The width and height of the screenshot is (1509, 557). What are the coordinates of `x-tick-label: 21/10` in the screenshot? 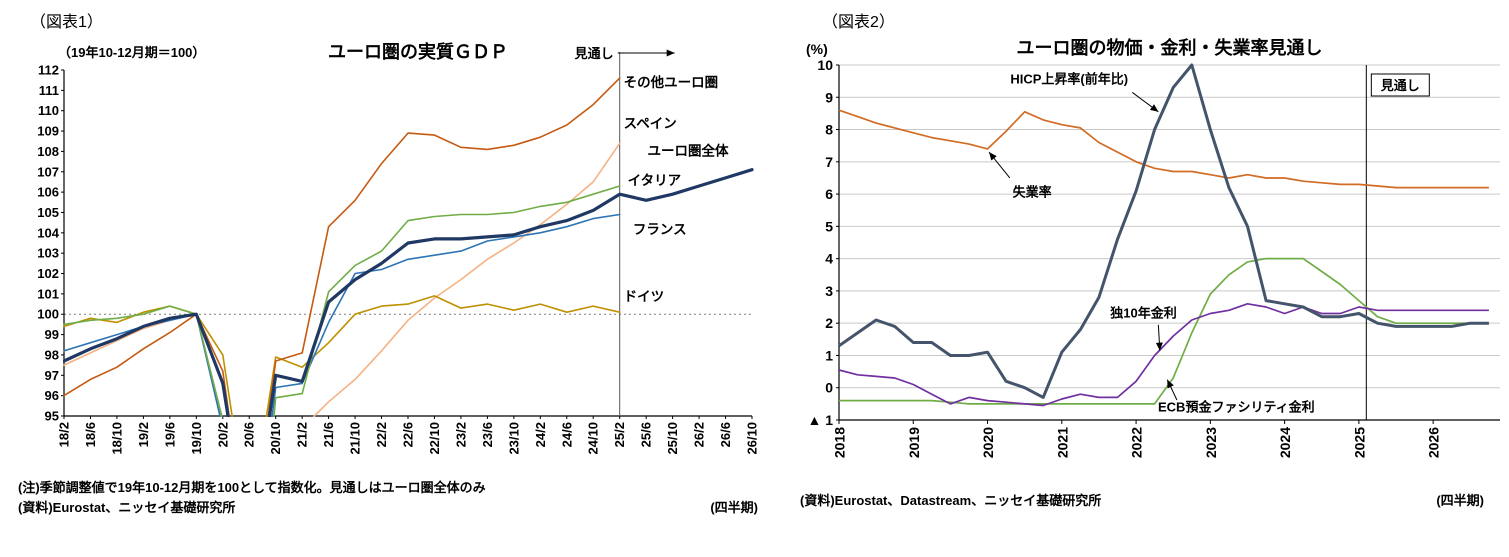 It's located at (355, 438).